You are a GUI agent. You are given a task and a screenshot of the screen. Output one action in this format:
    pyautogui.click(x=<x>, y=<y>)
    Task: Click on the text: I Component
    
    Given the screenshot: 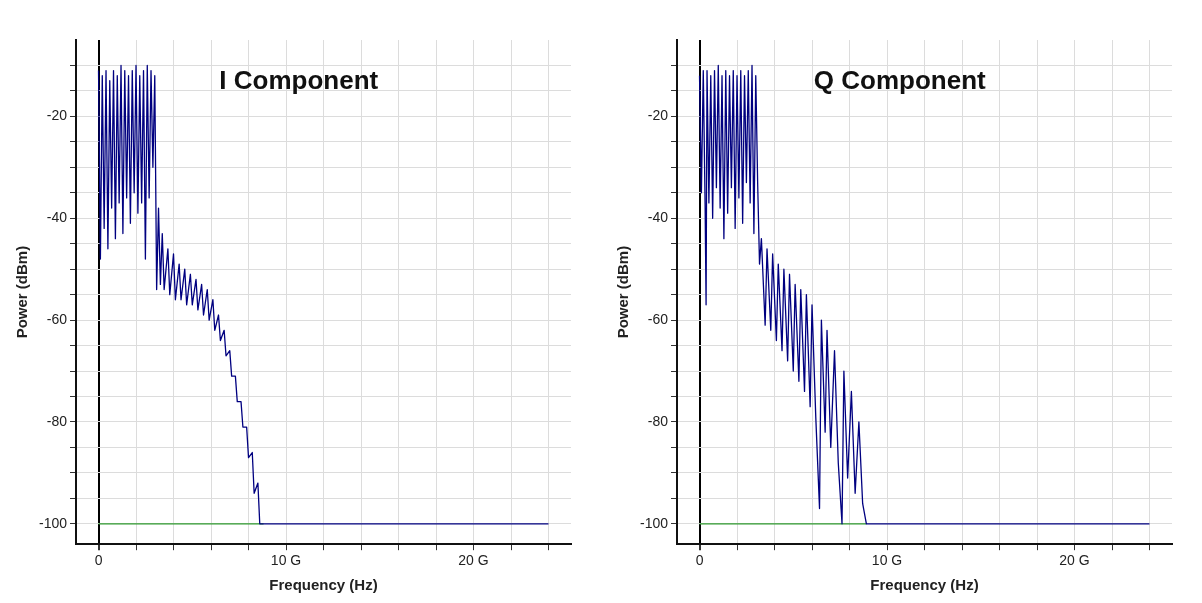 What is the action you would take?
    pyautogui.click(x=299, y=80)
    